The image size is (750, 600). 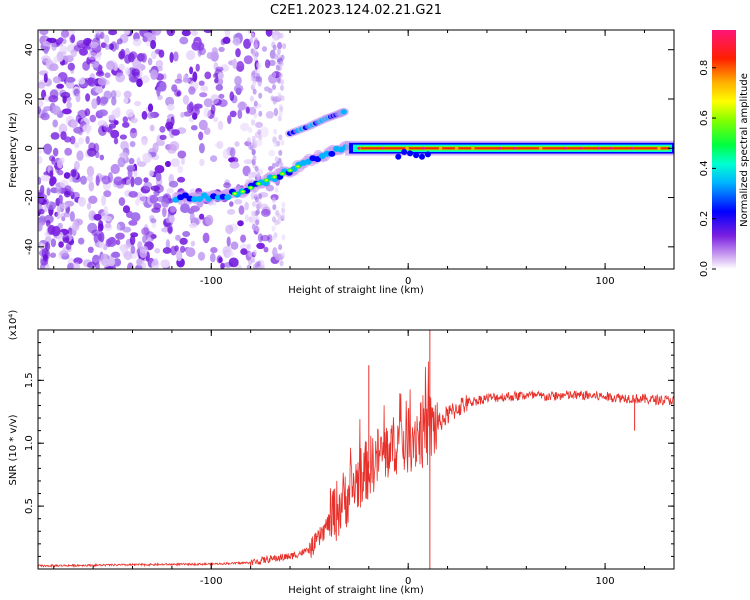 I want to click on colorbar-gradient, so click(x=724, y=149).